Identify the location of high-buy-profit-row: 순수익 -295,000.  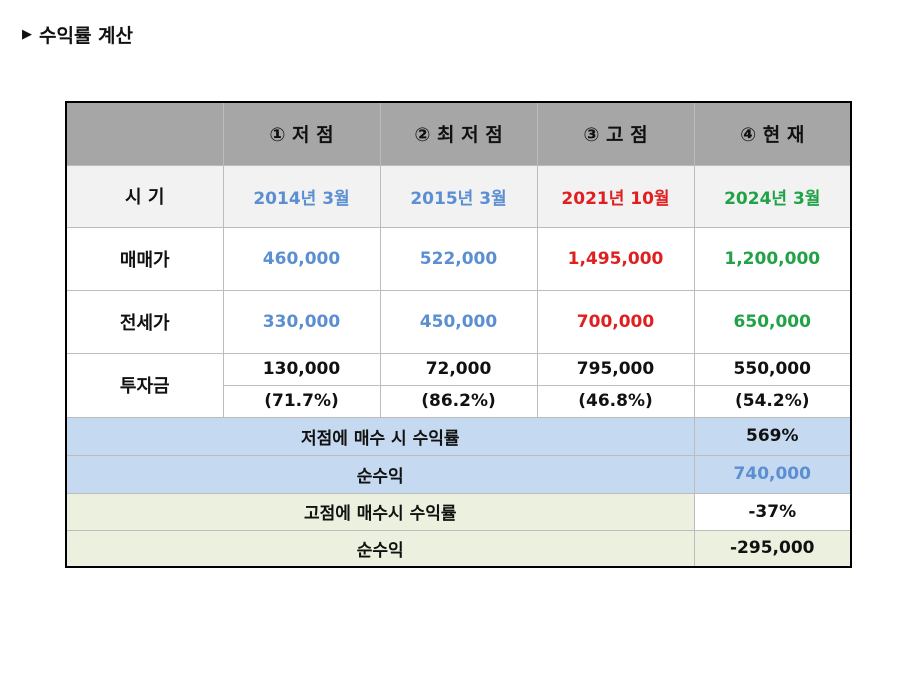
(458, 548).